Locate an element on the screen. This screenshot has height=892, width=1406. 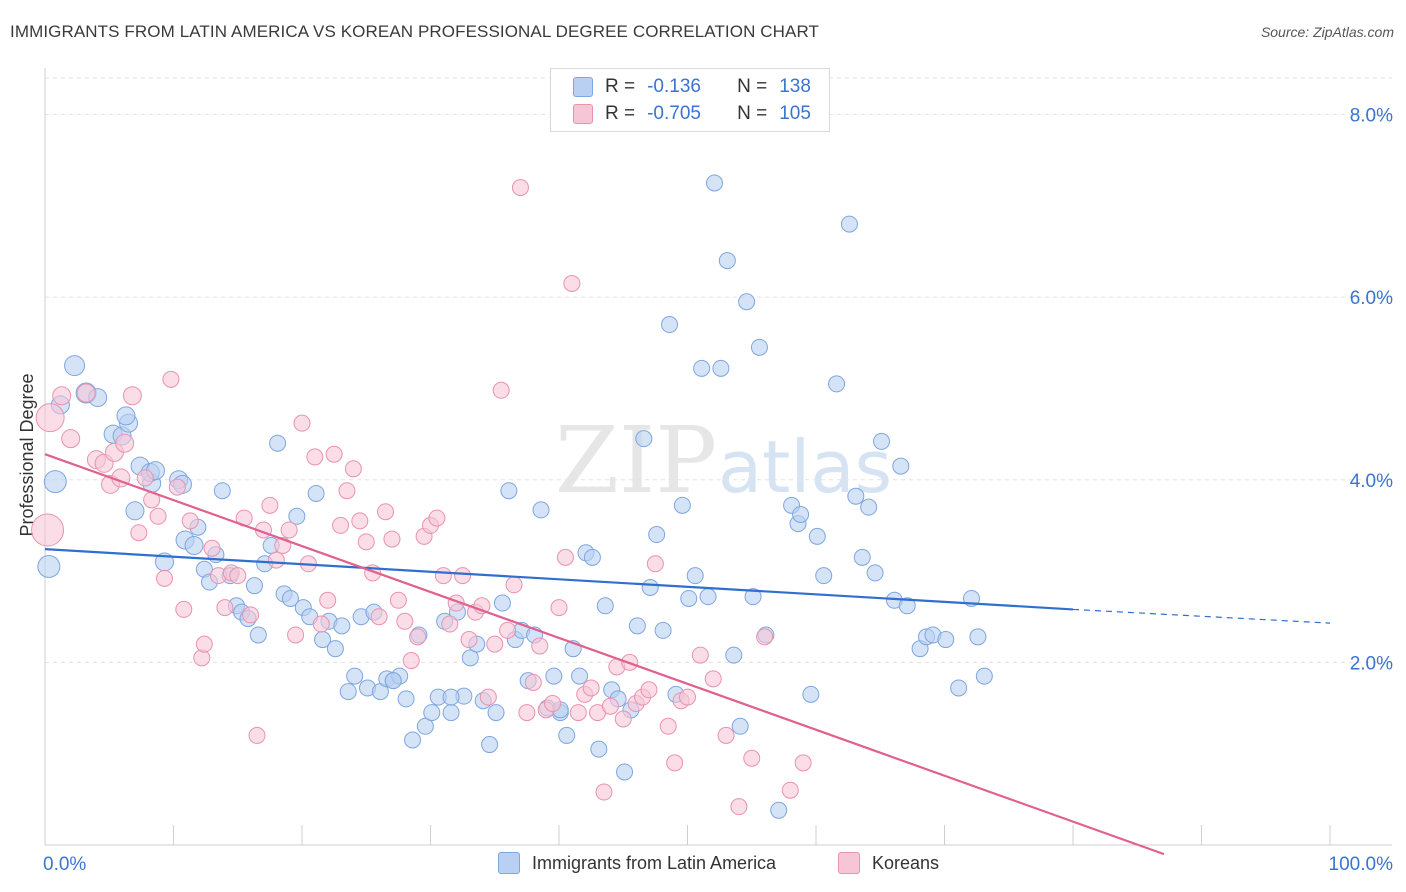
legend-swatch-pink is located at coordinates (583, 114).